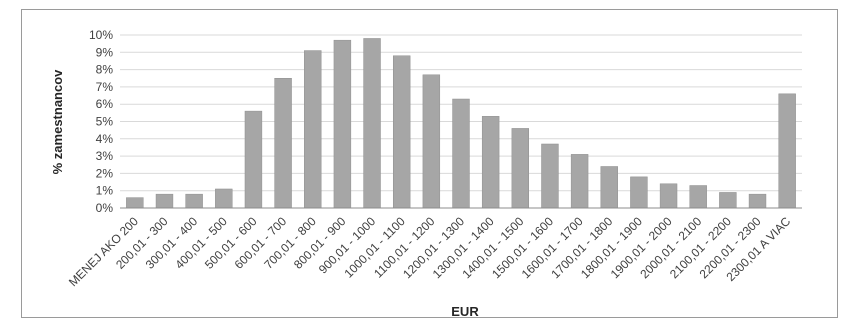  What do you see at coordinates (105, 104) in the screenshot?
I see `y-tick-label: 6%` at bounding box center [105, 104].